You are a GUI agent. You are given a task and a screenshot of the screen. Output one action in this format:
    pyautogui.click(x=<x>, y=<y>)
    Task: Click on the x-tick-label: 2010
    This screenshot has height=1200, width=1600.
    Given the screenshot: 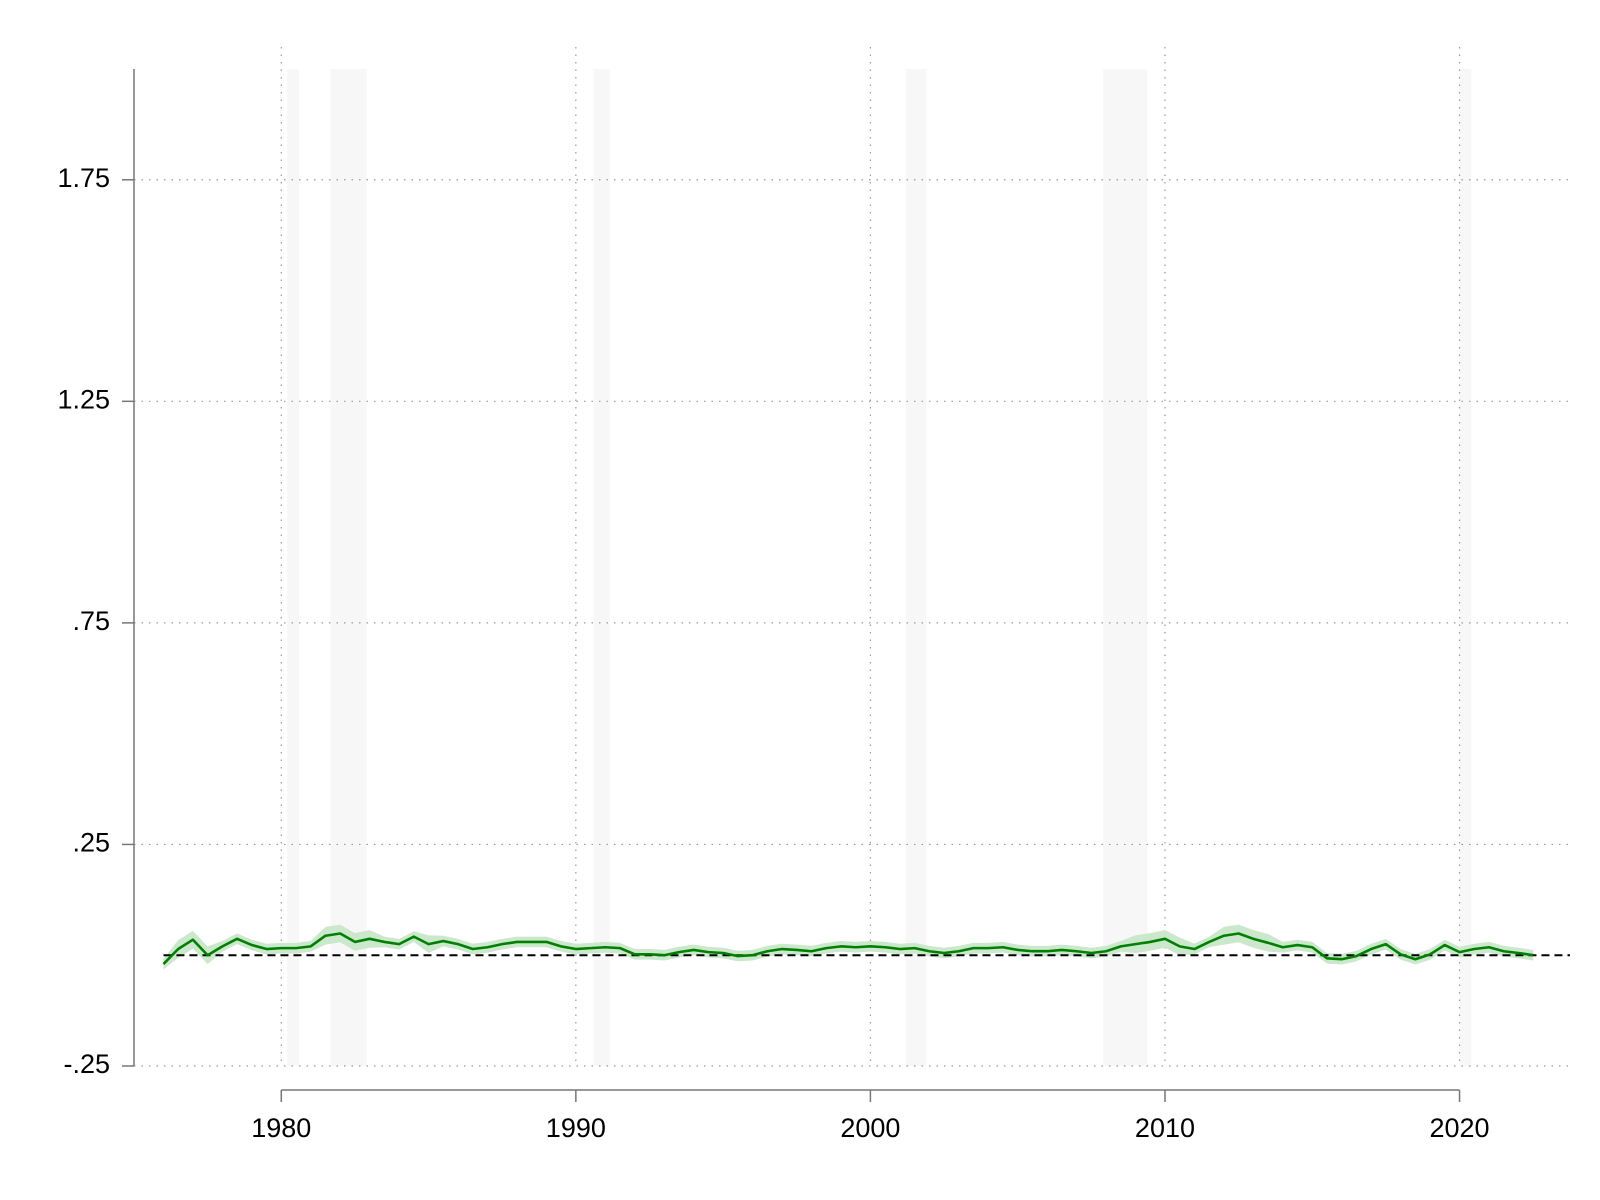 What is the action you would take?
    pyautogui.click(x=1165, y=1128)
    